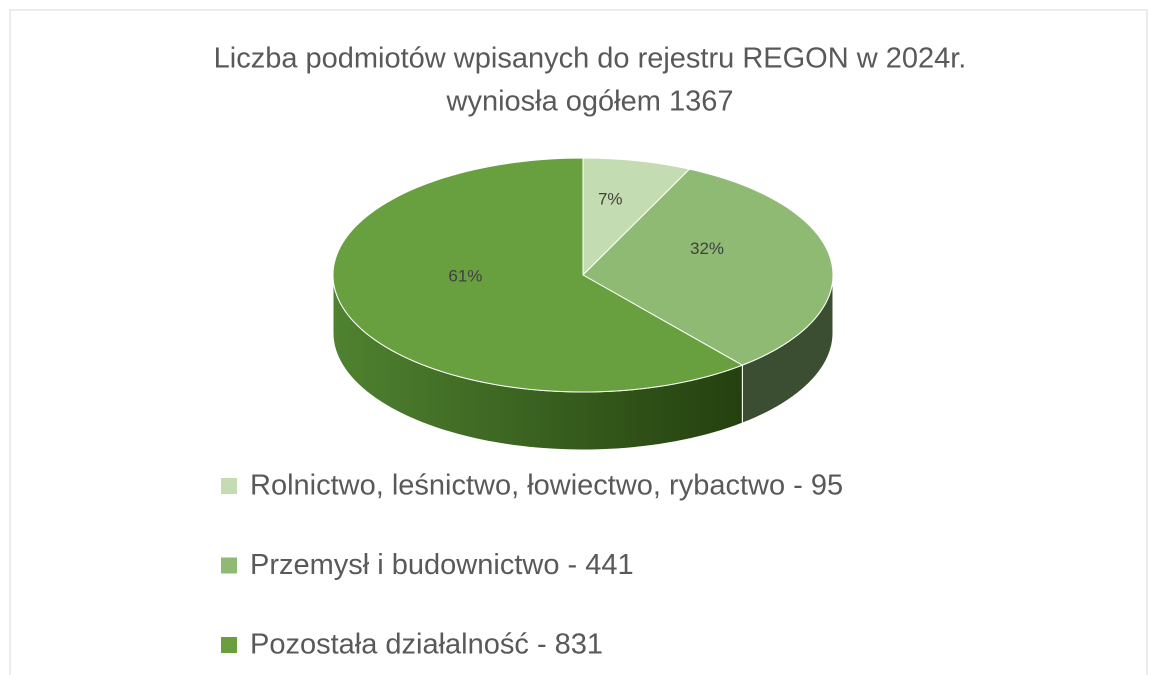  Describe the element at coordinates (426, 645) in the screenshot. I see `legend-label: Pozostała działalność - 831` at that location.